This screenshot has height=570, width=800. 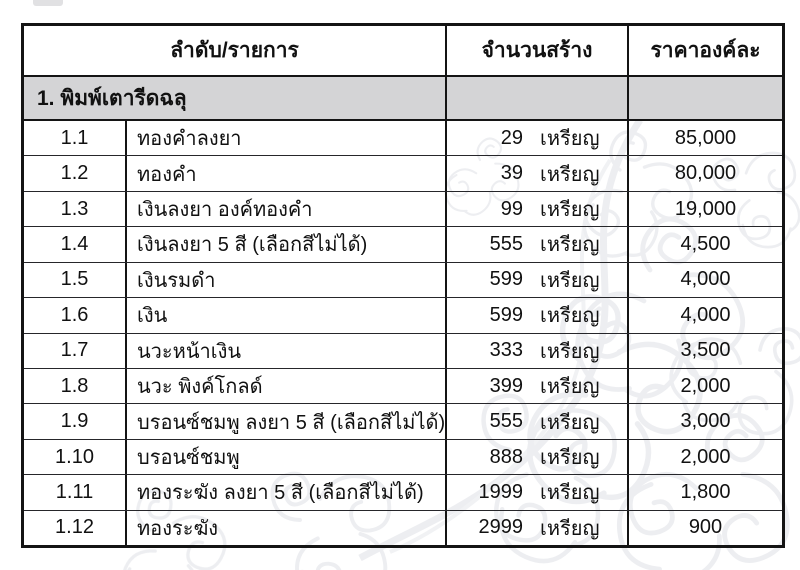 I want to click on quantity-value: 39, so click(x=511, y=173).